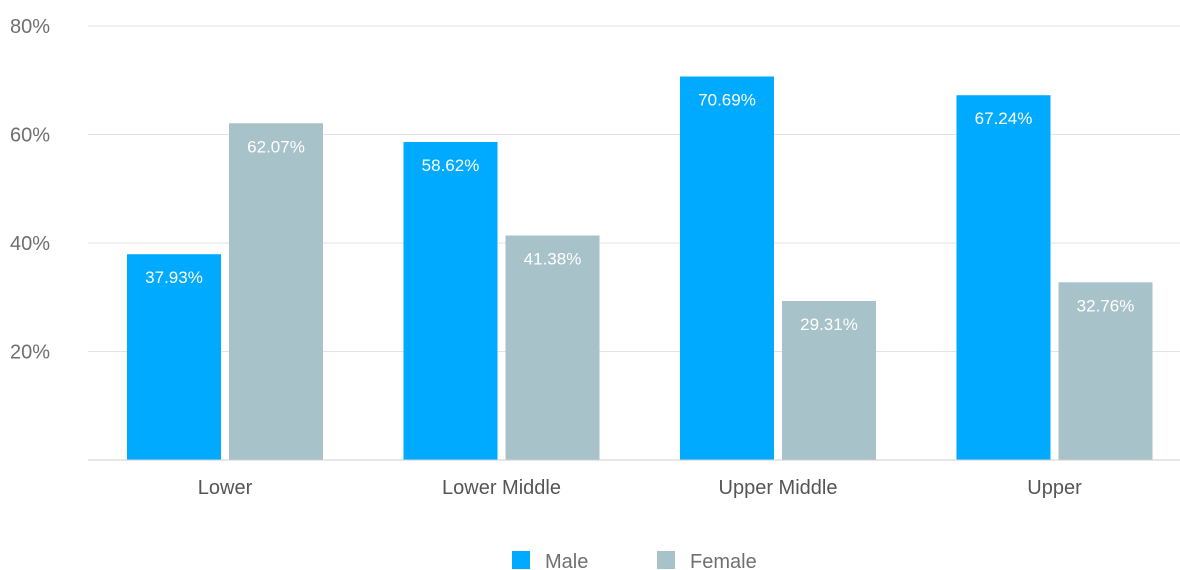 This screenshot has height=570, width=1180. I want to click on bar-value-label: 32.76%, so click(1106, 305).